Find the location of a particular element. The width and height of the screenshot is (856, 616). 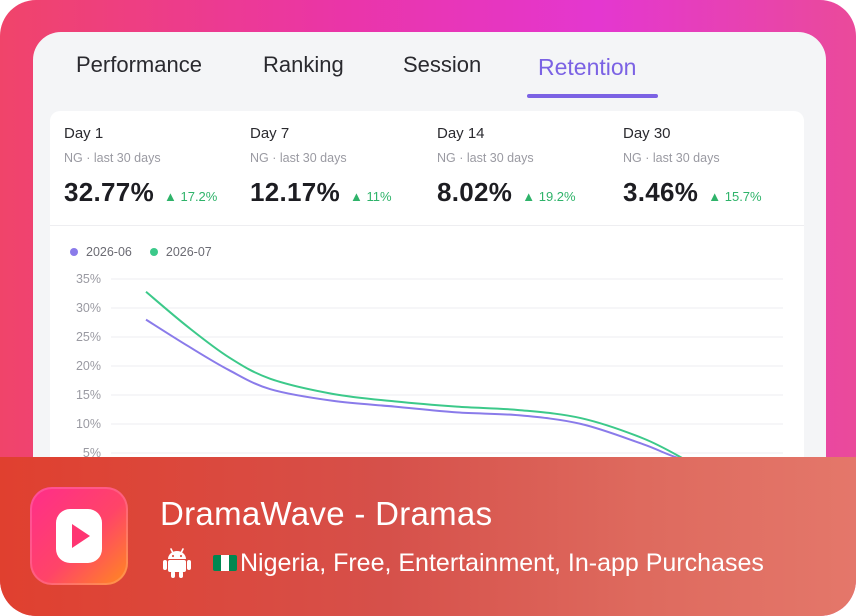

metric-label: Day 14 is located at coordinates (461, 133).